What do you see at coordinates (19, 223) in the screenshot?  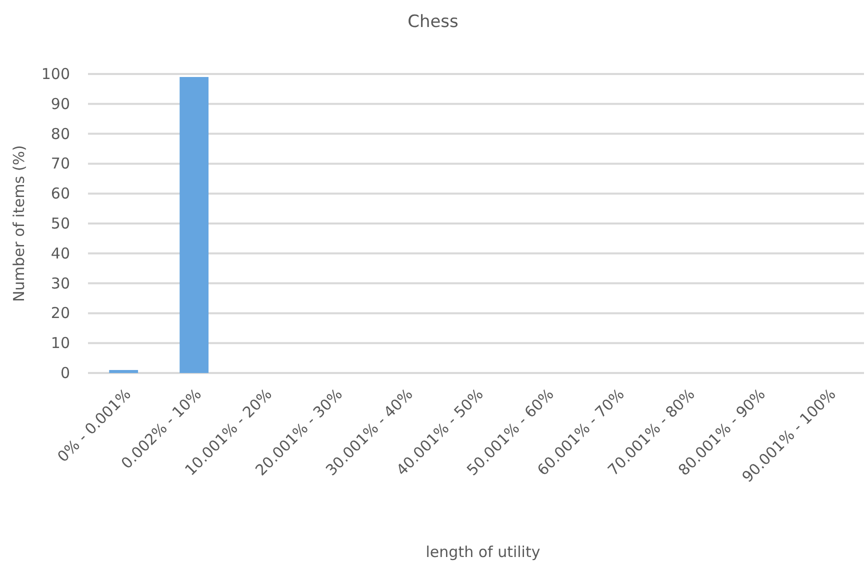 I see `y-axis-title: Number of items (%)` at bounding box center [19, 223].